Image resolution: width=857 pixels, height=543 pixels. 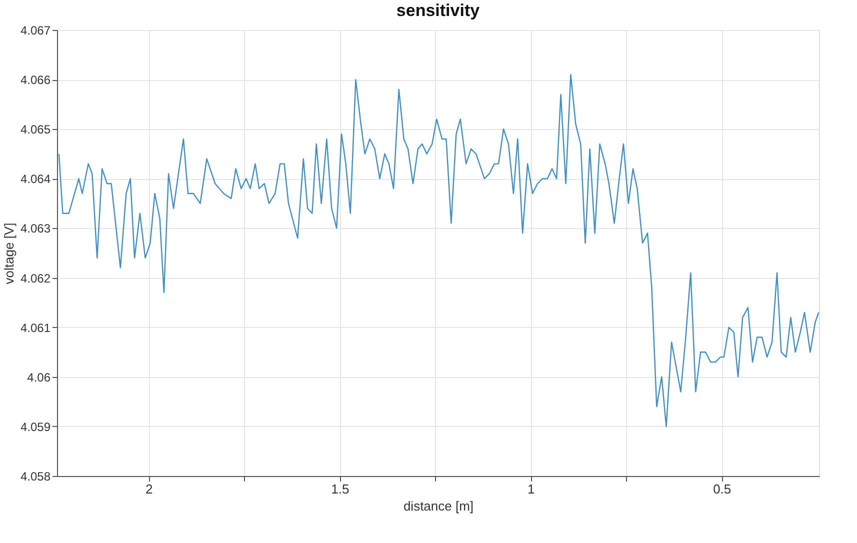 What do you see at coordinates (35, 477) in the screenshot?
I see `y-tick-label: 4.058` at bounding box center [35, 477].